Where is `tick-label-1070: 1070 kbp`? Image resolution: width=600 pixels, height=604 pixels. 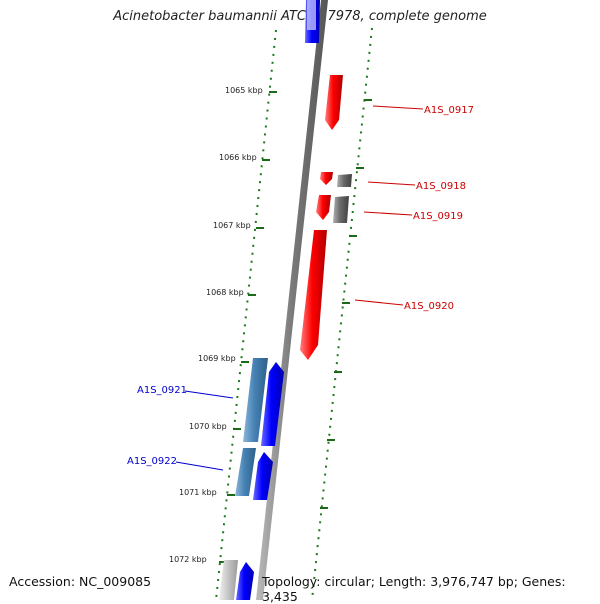 tick-label-1070: 1070 kbp is located at coordinates (208, 426).